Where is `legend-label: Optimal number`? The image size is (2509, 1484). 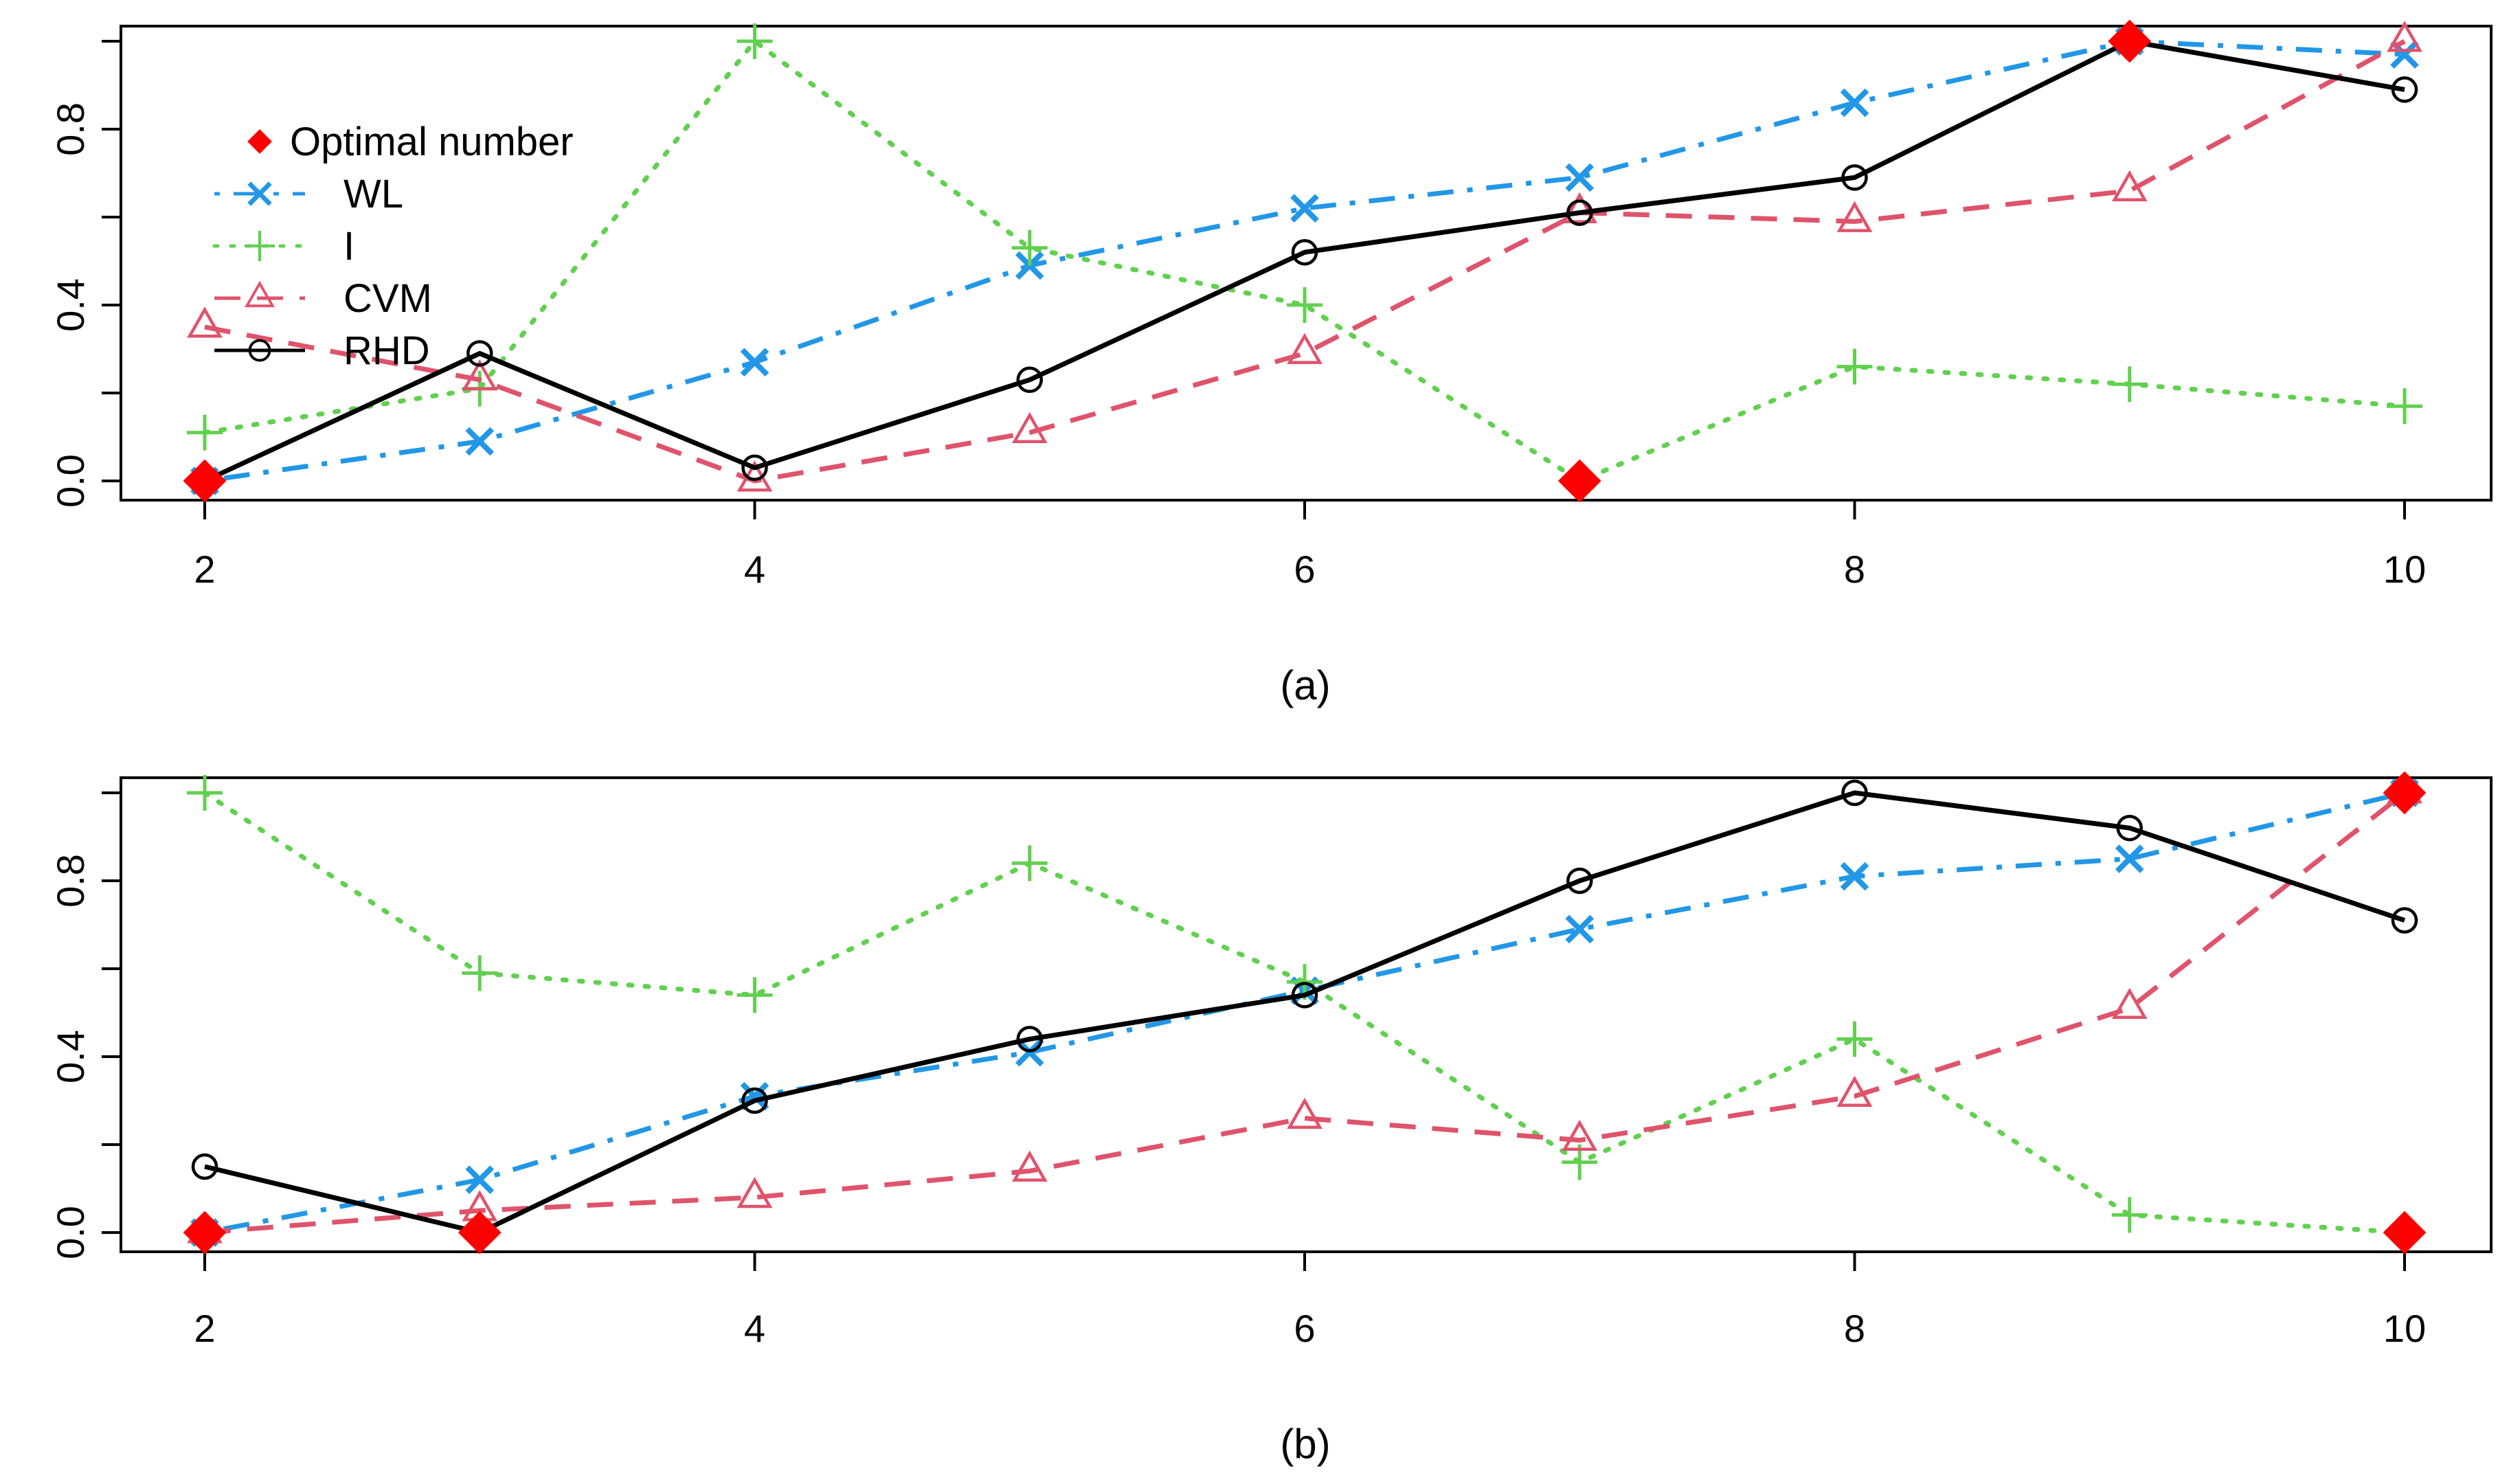 legend-label: Optimal number is located at coordinates (432, 142).